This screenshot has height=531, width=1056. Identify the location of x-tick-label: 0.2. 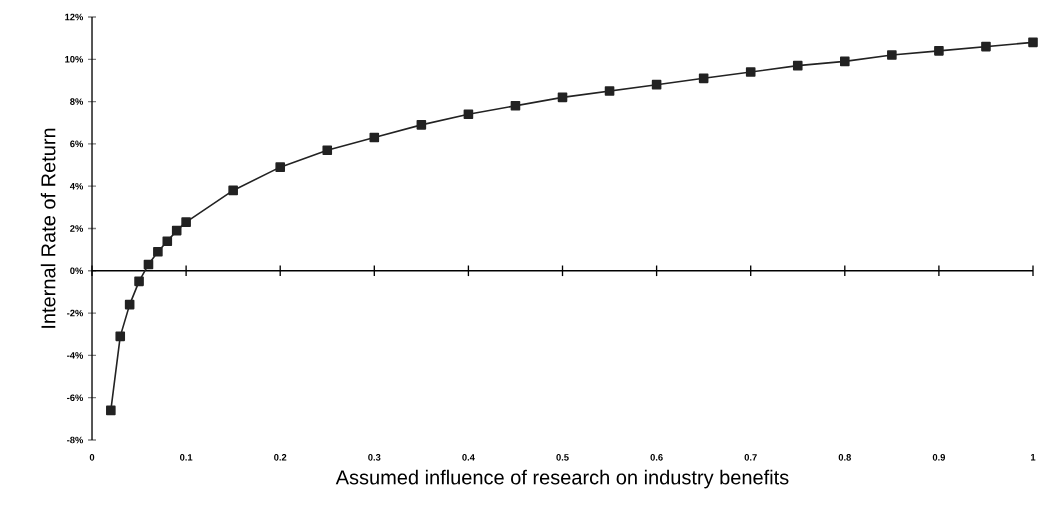
(280, 457).